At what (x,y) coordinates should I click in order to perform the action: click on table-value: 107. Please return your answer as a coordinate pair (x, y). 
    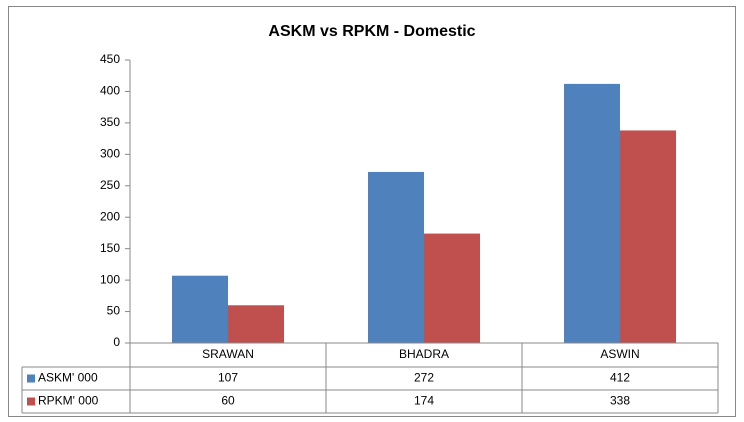
    Looking at the image, I should click on (228, 378).